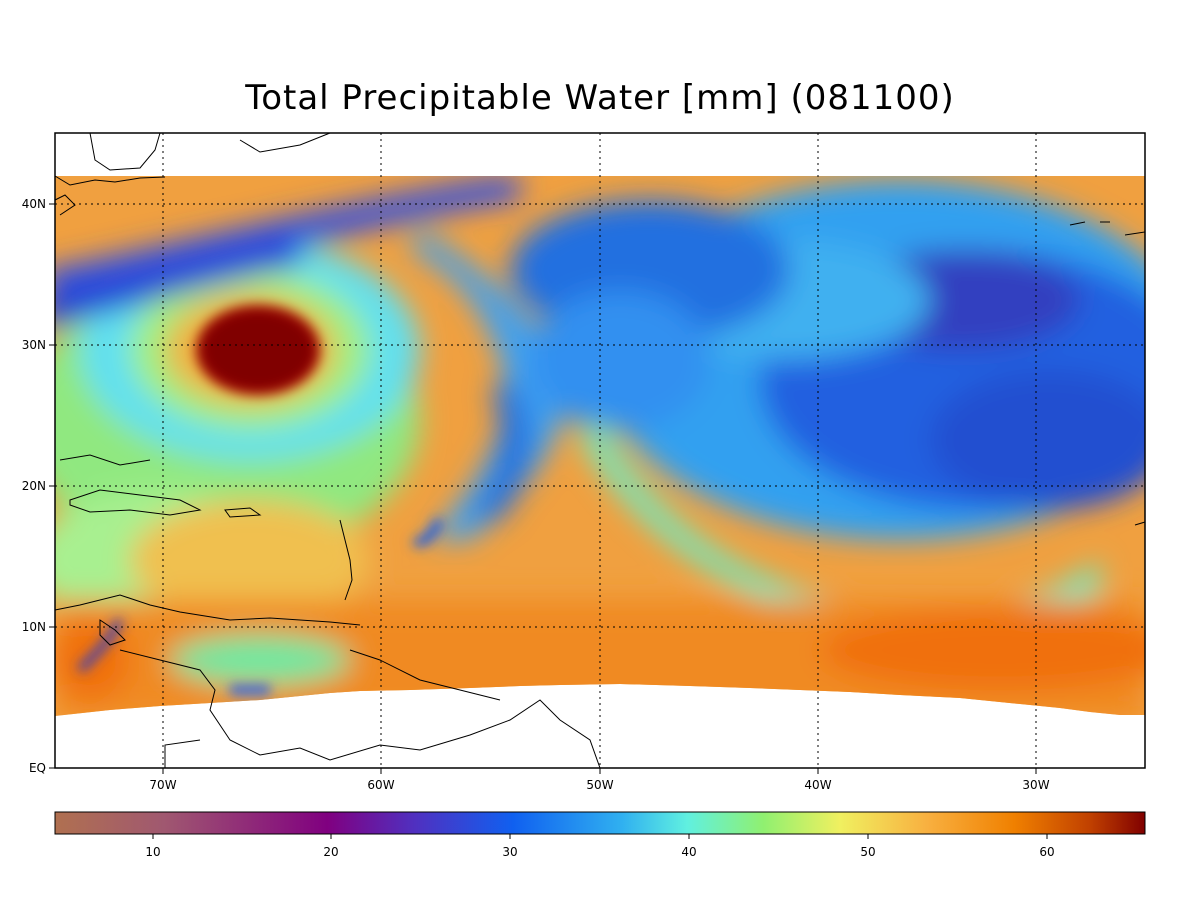 The width and height of the screenshot is (1200, 900). Describe the element at coordinates (509, 852) in the screenshot. I see `colorbar-tick-30: 30` at that location.